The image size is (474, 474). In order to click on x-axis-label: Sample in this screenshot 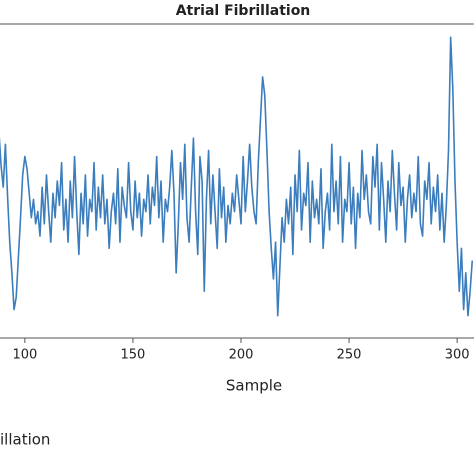, I will do `click(254, 386)`.